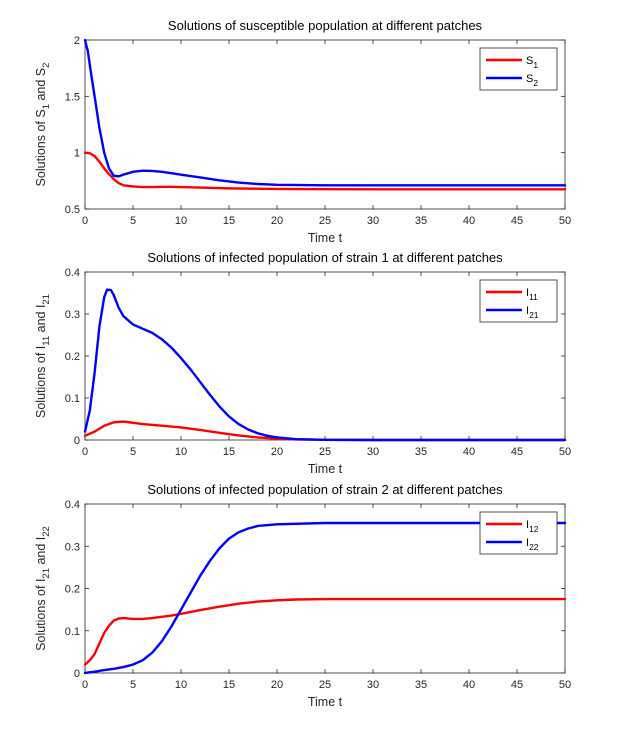 Image resolution: width=629 pixels, height=735 pixels. I want to click on legend-entry: S1, so click(532, 62).